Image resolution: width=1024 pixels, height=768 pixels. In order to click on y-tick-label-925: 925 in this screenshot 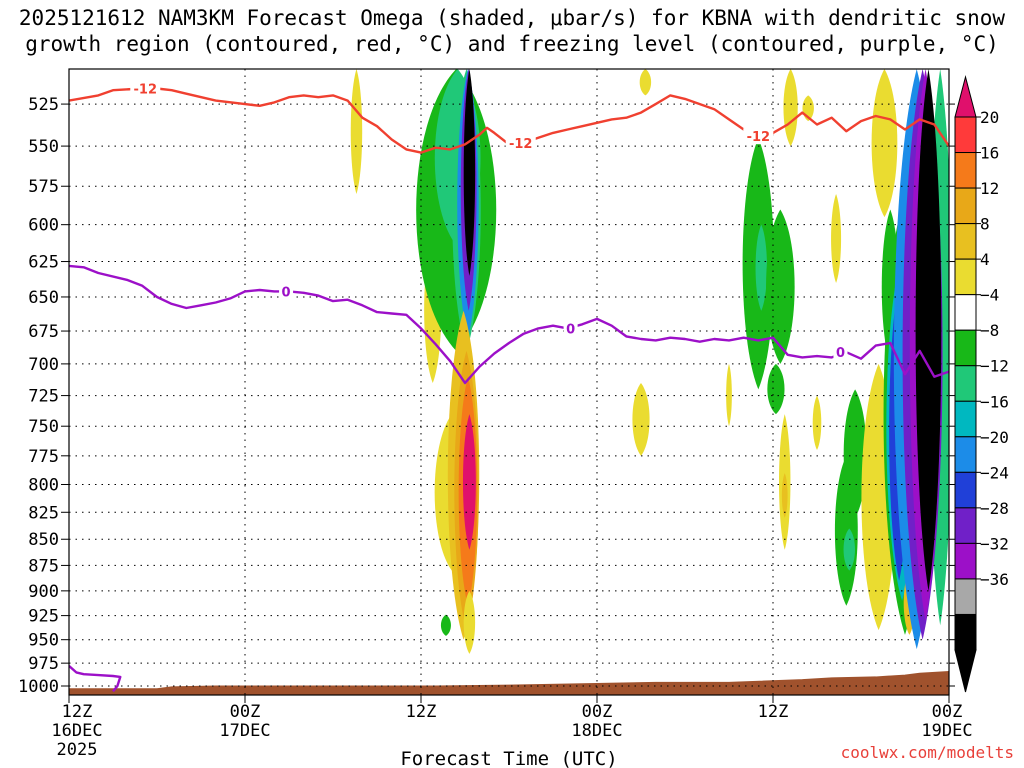, I will do `click(43, 617)`.